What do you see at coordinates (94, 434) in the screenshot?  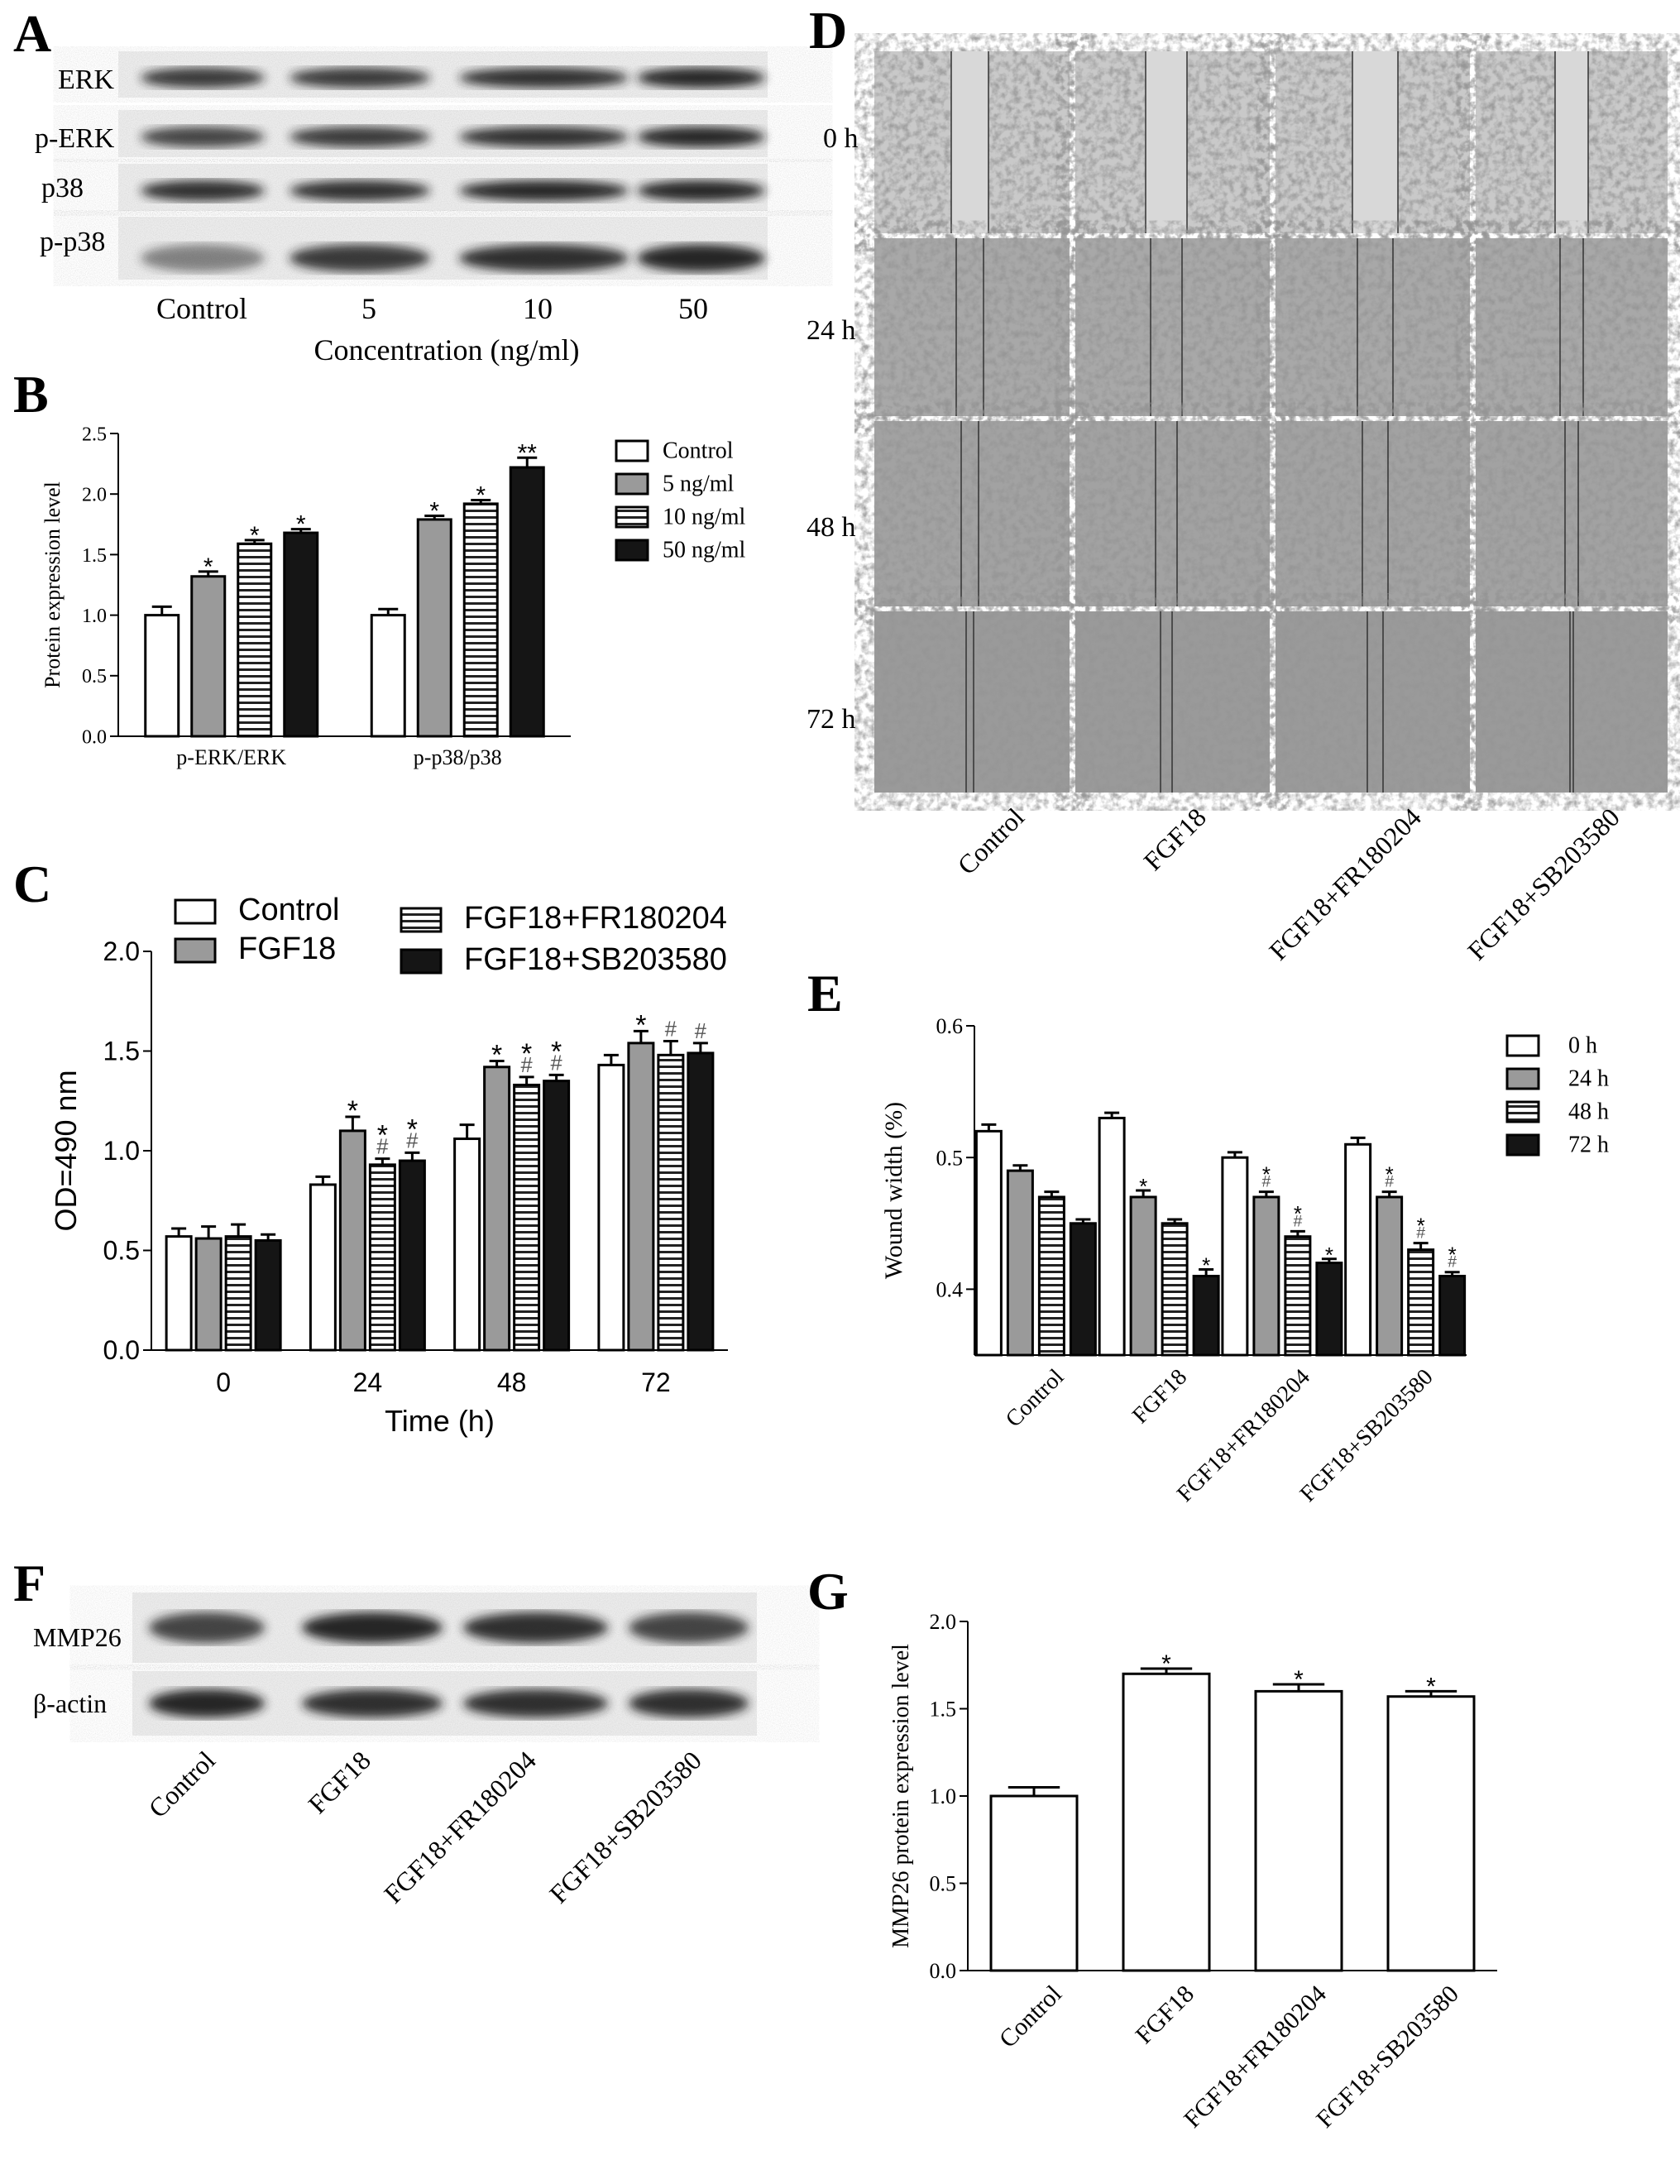 I see `y-tick-label: 2.5` at bounding box center [94, 434].